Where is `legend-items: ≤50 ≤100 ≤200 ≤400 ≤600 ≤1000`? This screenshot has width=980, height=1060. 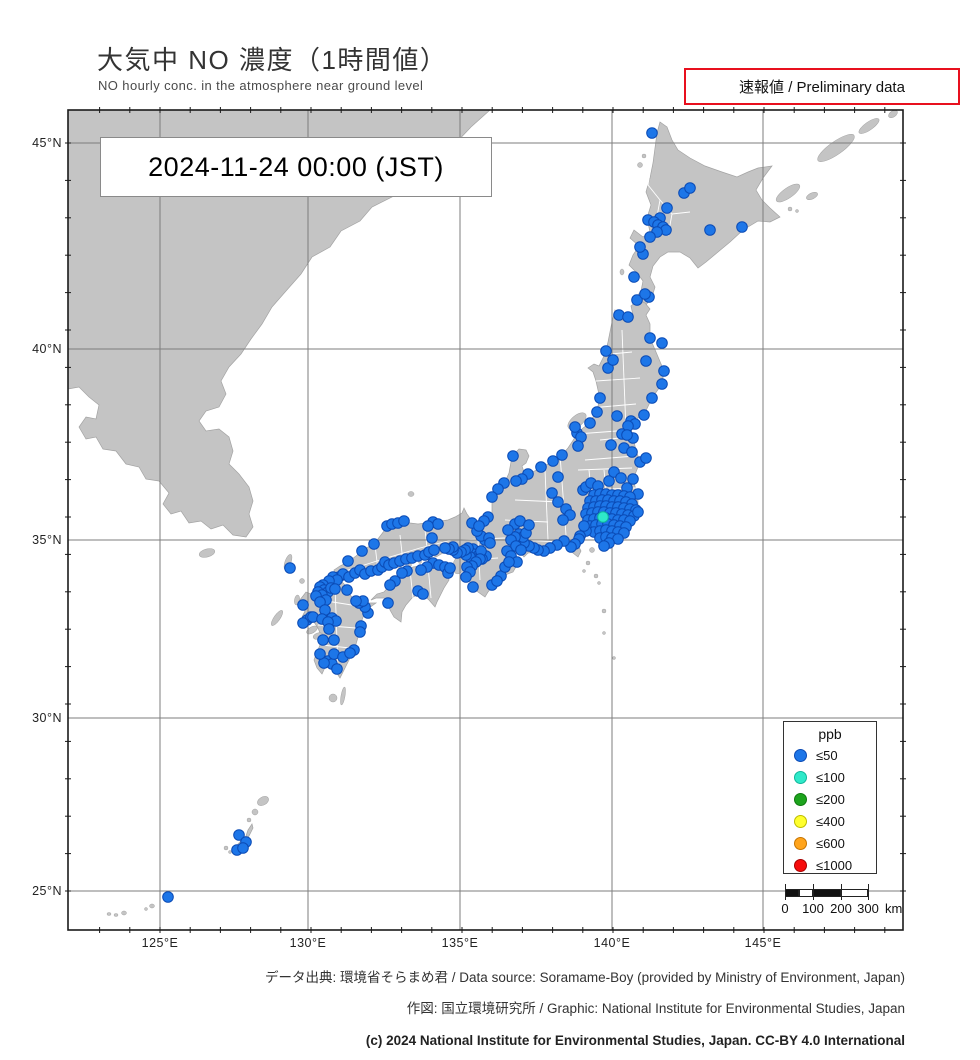 legend-items: ≤50 ≤100 ≤200 ≤400 ≤600 ≤1000 is located at coordinates (830, 810).